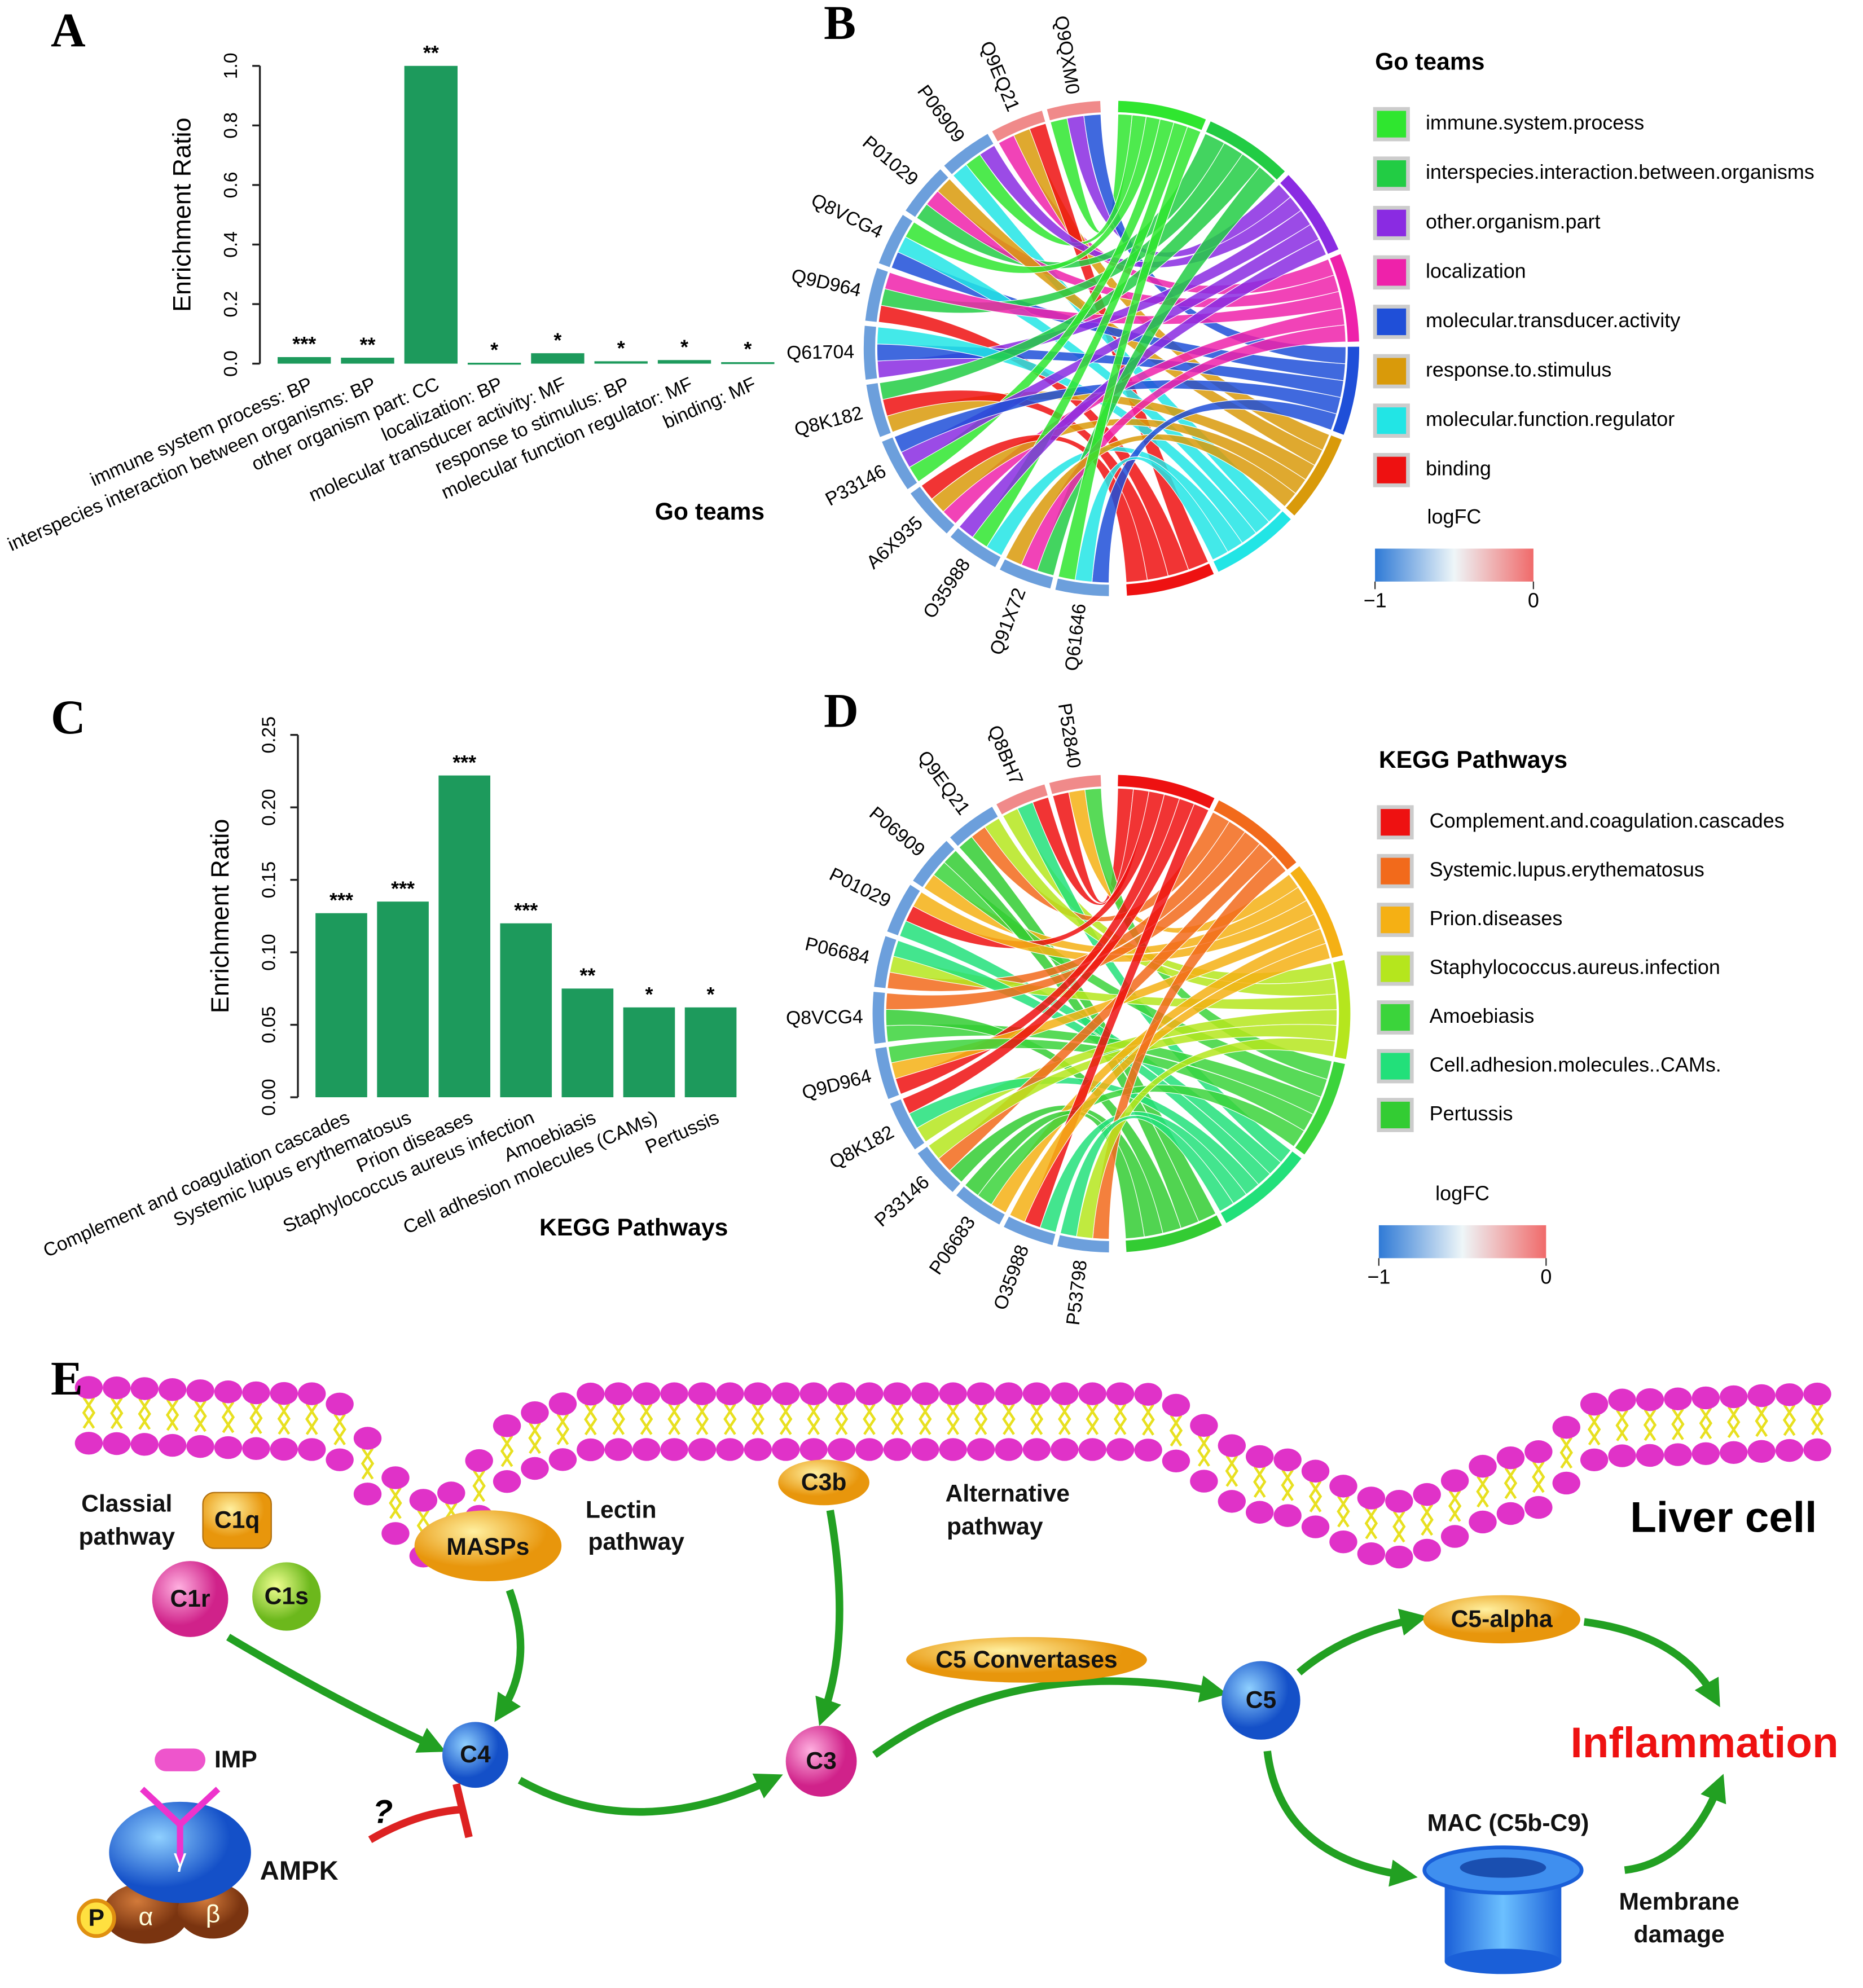 This screenshot has height=1988, width=1863. What do you see at coordinates (464, 763) in the screenshot?
I see `significance: ***` at bounding box center [464, 763].